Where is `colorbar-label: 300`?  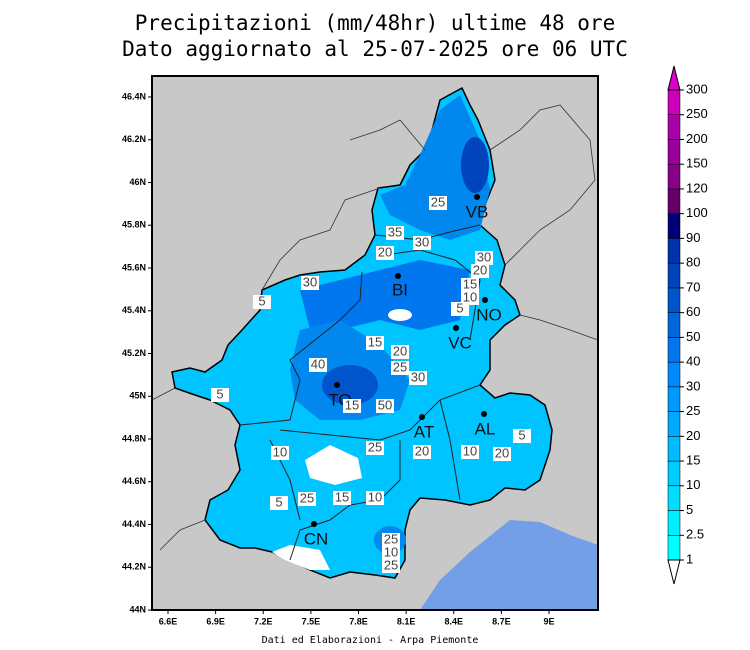
colorbar-label: 300 is located at coordinates (697, 88).